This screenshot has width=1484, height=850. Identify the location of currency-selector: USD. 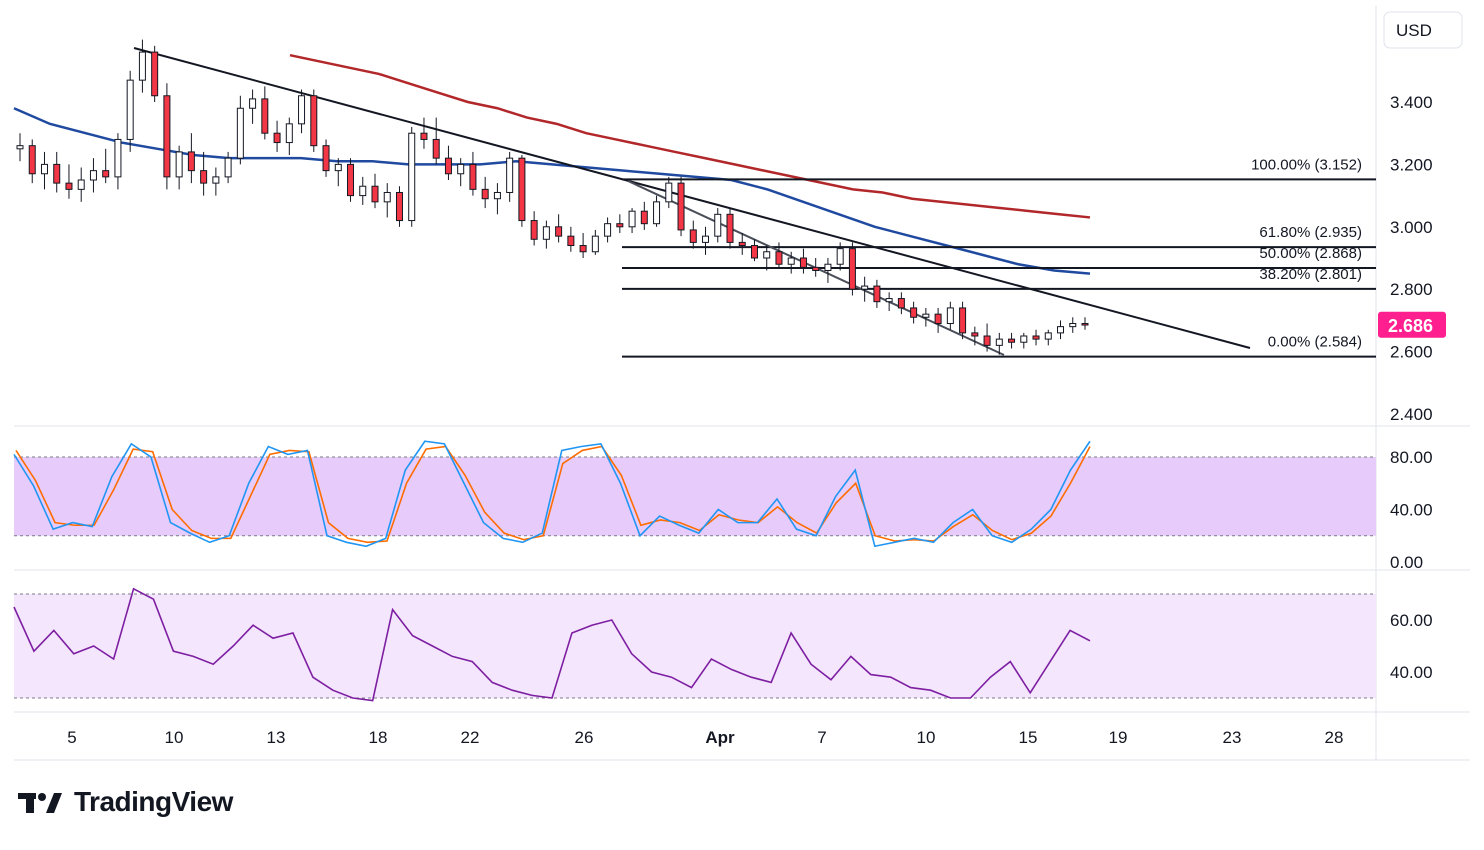
(1423, 30).